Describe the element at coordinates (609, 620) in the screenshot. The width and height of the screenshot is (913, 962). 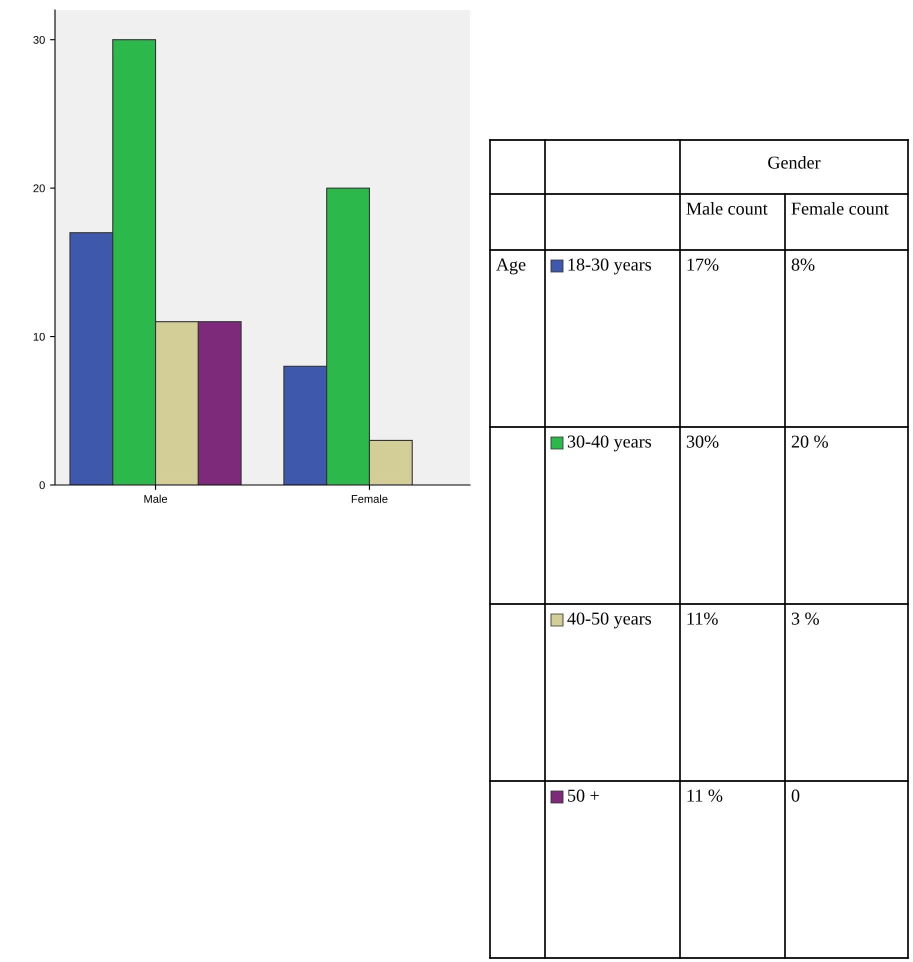
I see `legend-label: 40-50 years` at that location.